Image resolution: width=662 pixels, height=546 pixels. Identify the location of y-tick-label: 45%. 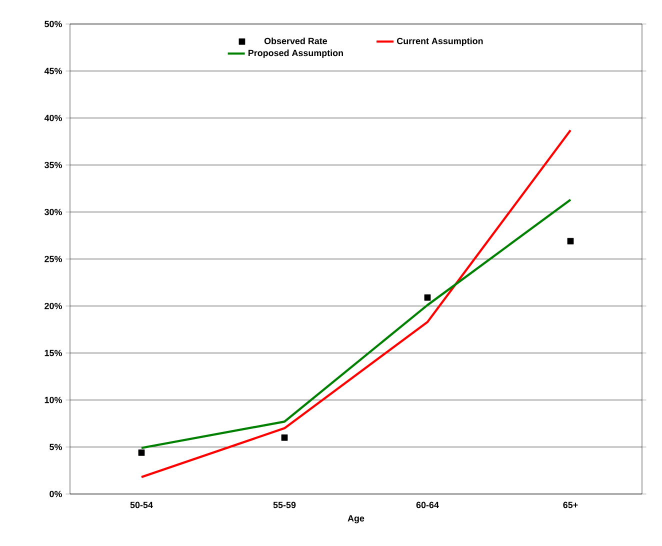
(53, 71).